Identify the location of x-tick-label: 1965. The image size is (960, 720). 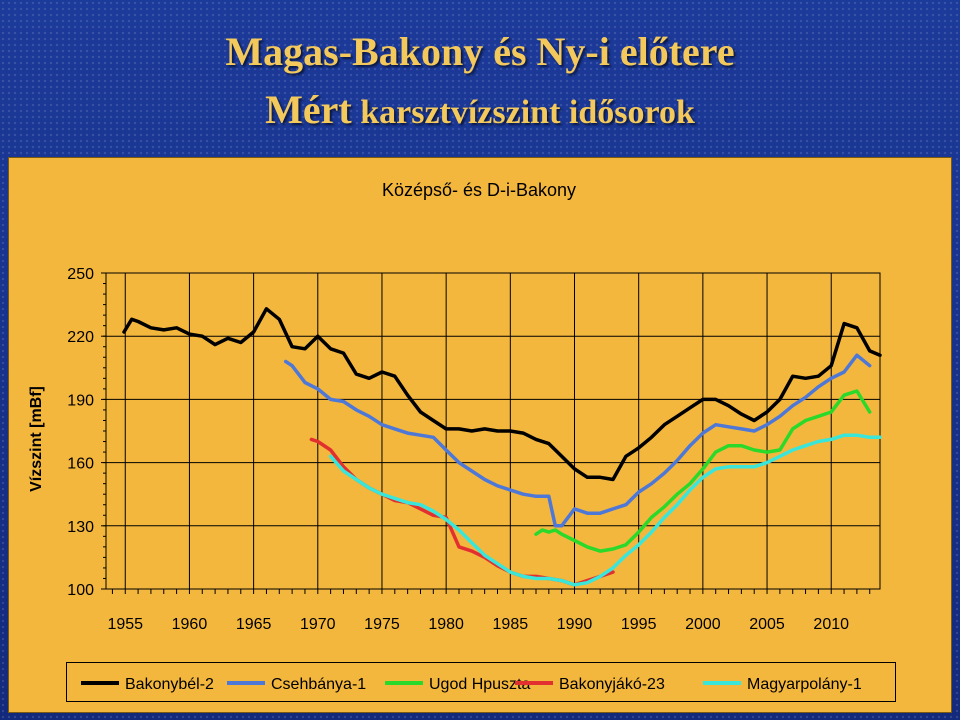
(254, 624).